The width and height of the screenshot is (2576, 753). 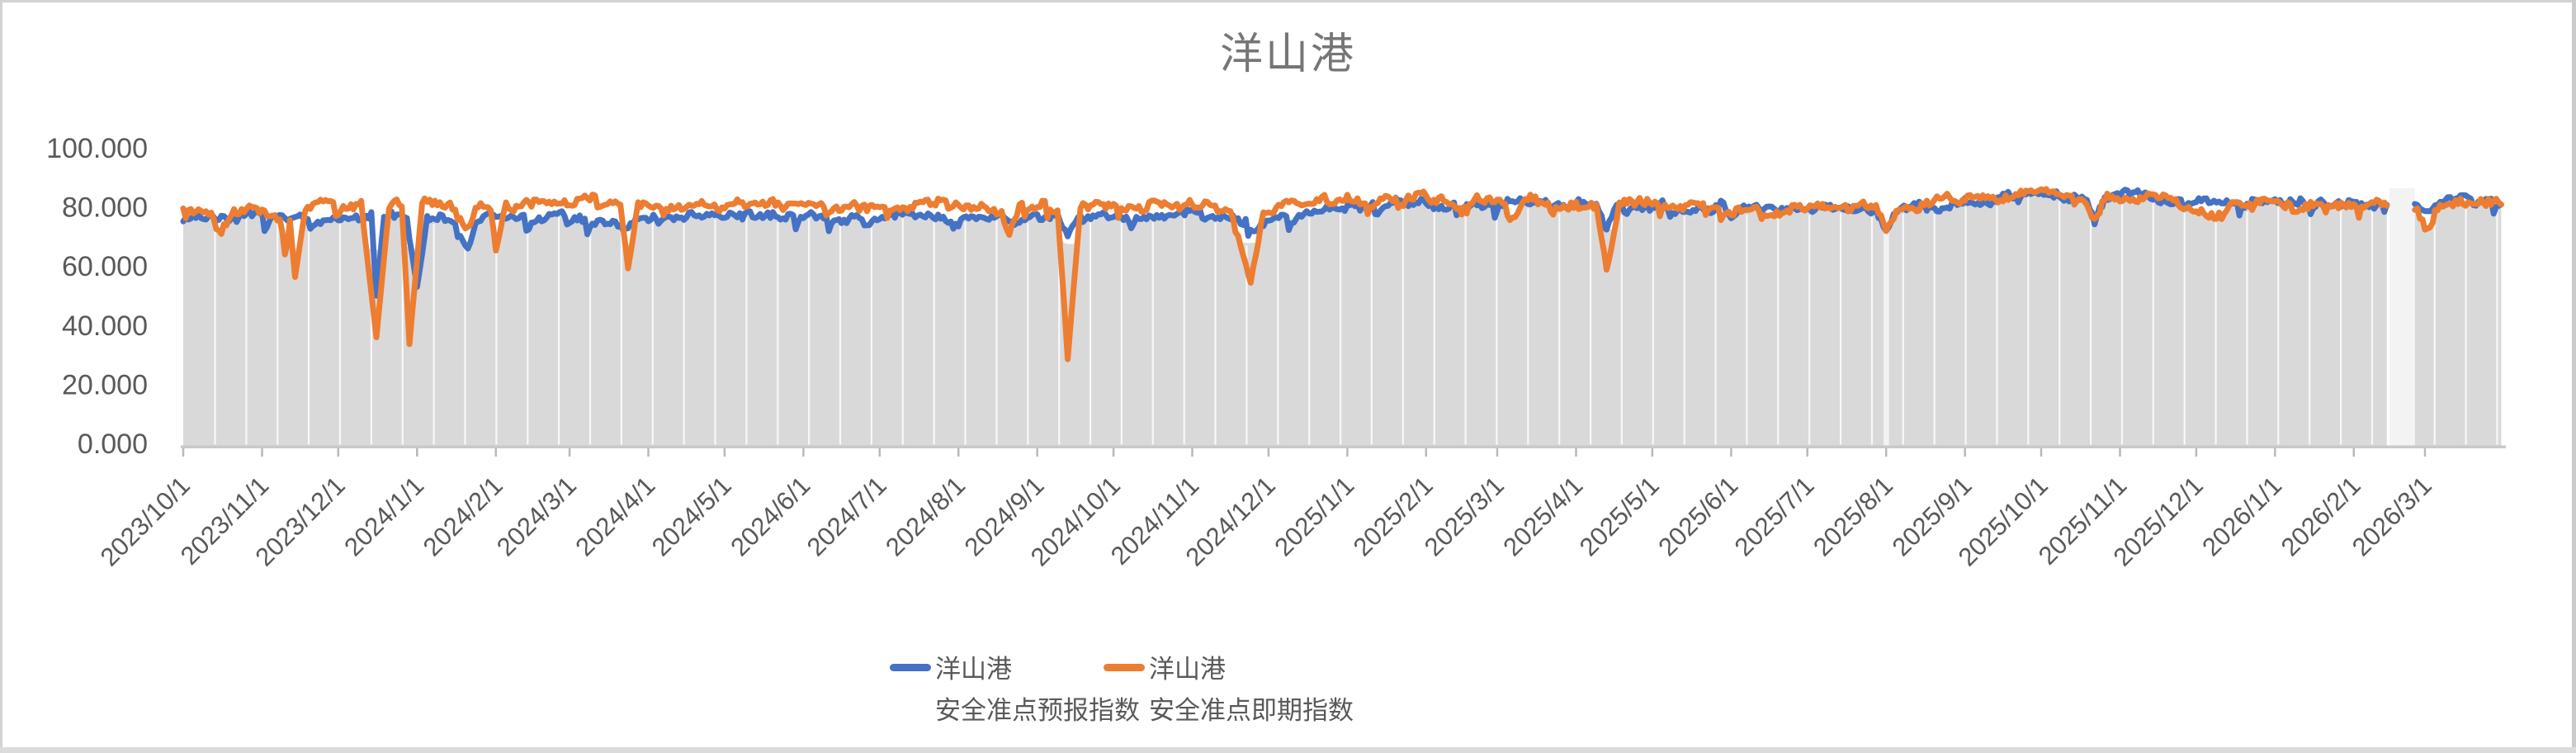 I want to click on x-tick-label: 2026/1/1, so click(x=2241, y=516).